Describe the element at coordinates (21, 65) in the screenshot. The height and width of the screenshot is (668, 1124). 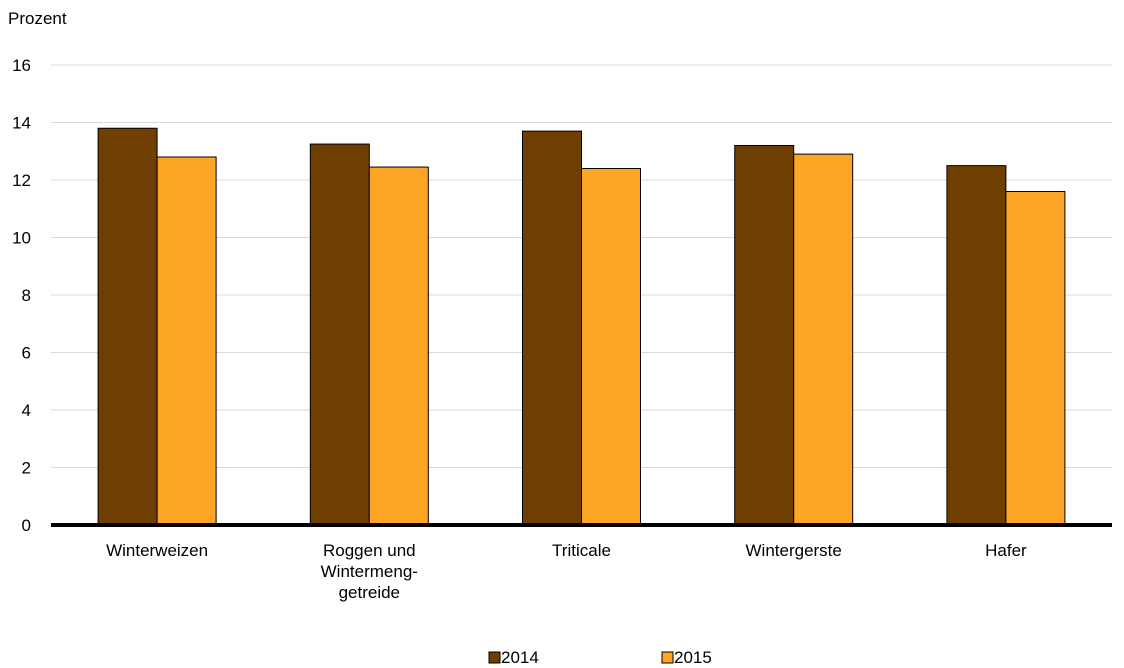
I see `y-tick-label: 16` at that location.